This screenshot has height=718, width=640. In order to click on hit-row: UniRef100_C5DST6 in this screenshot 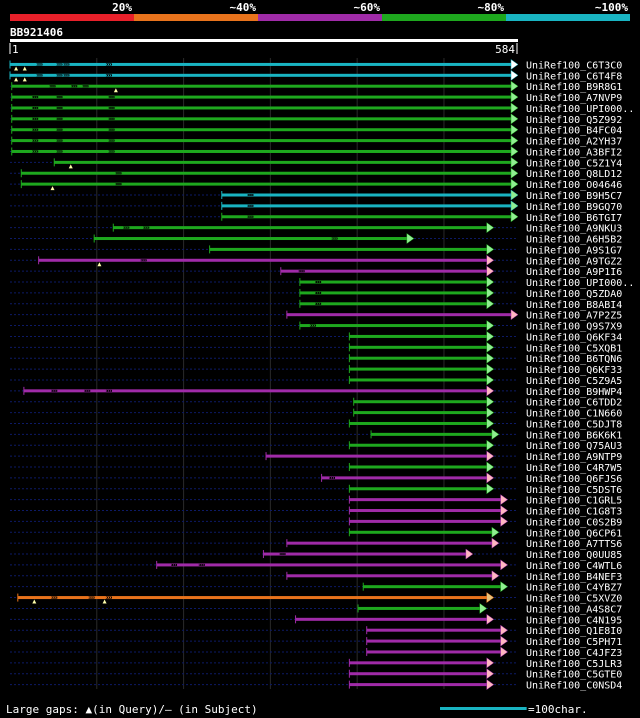, I will do `click(316, 489)`.